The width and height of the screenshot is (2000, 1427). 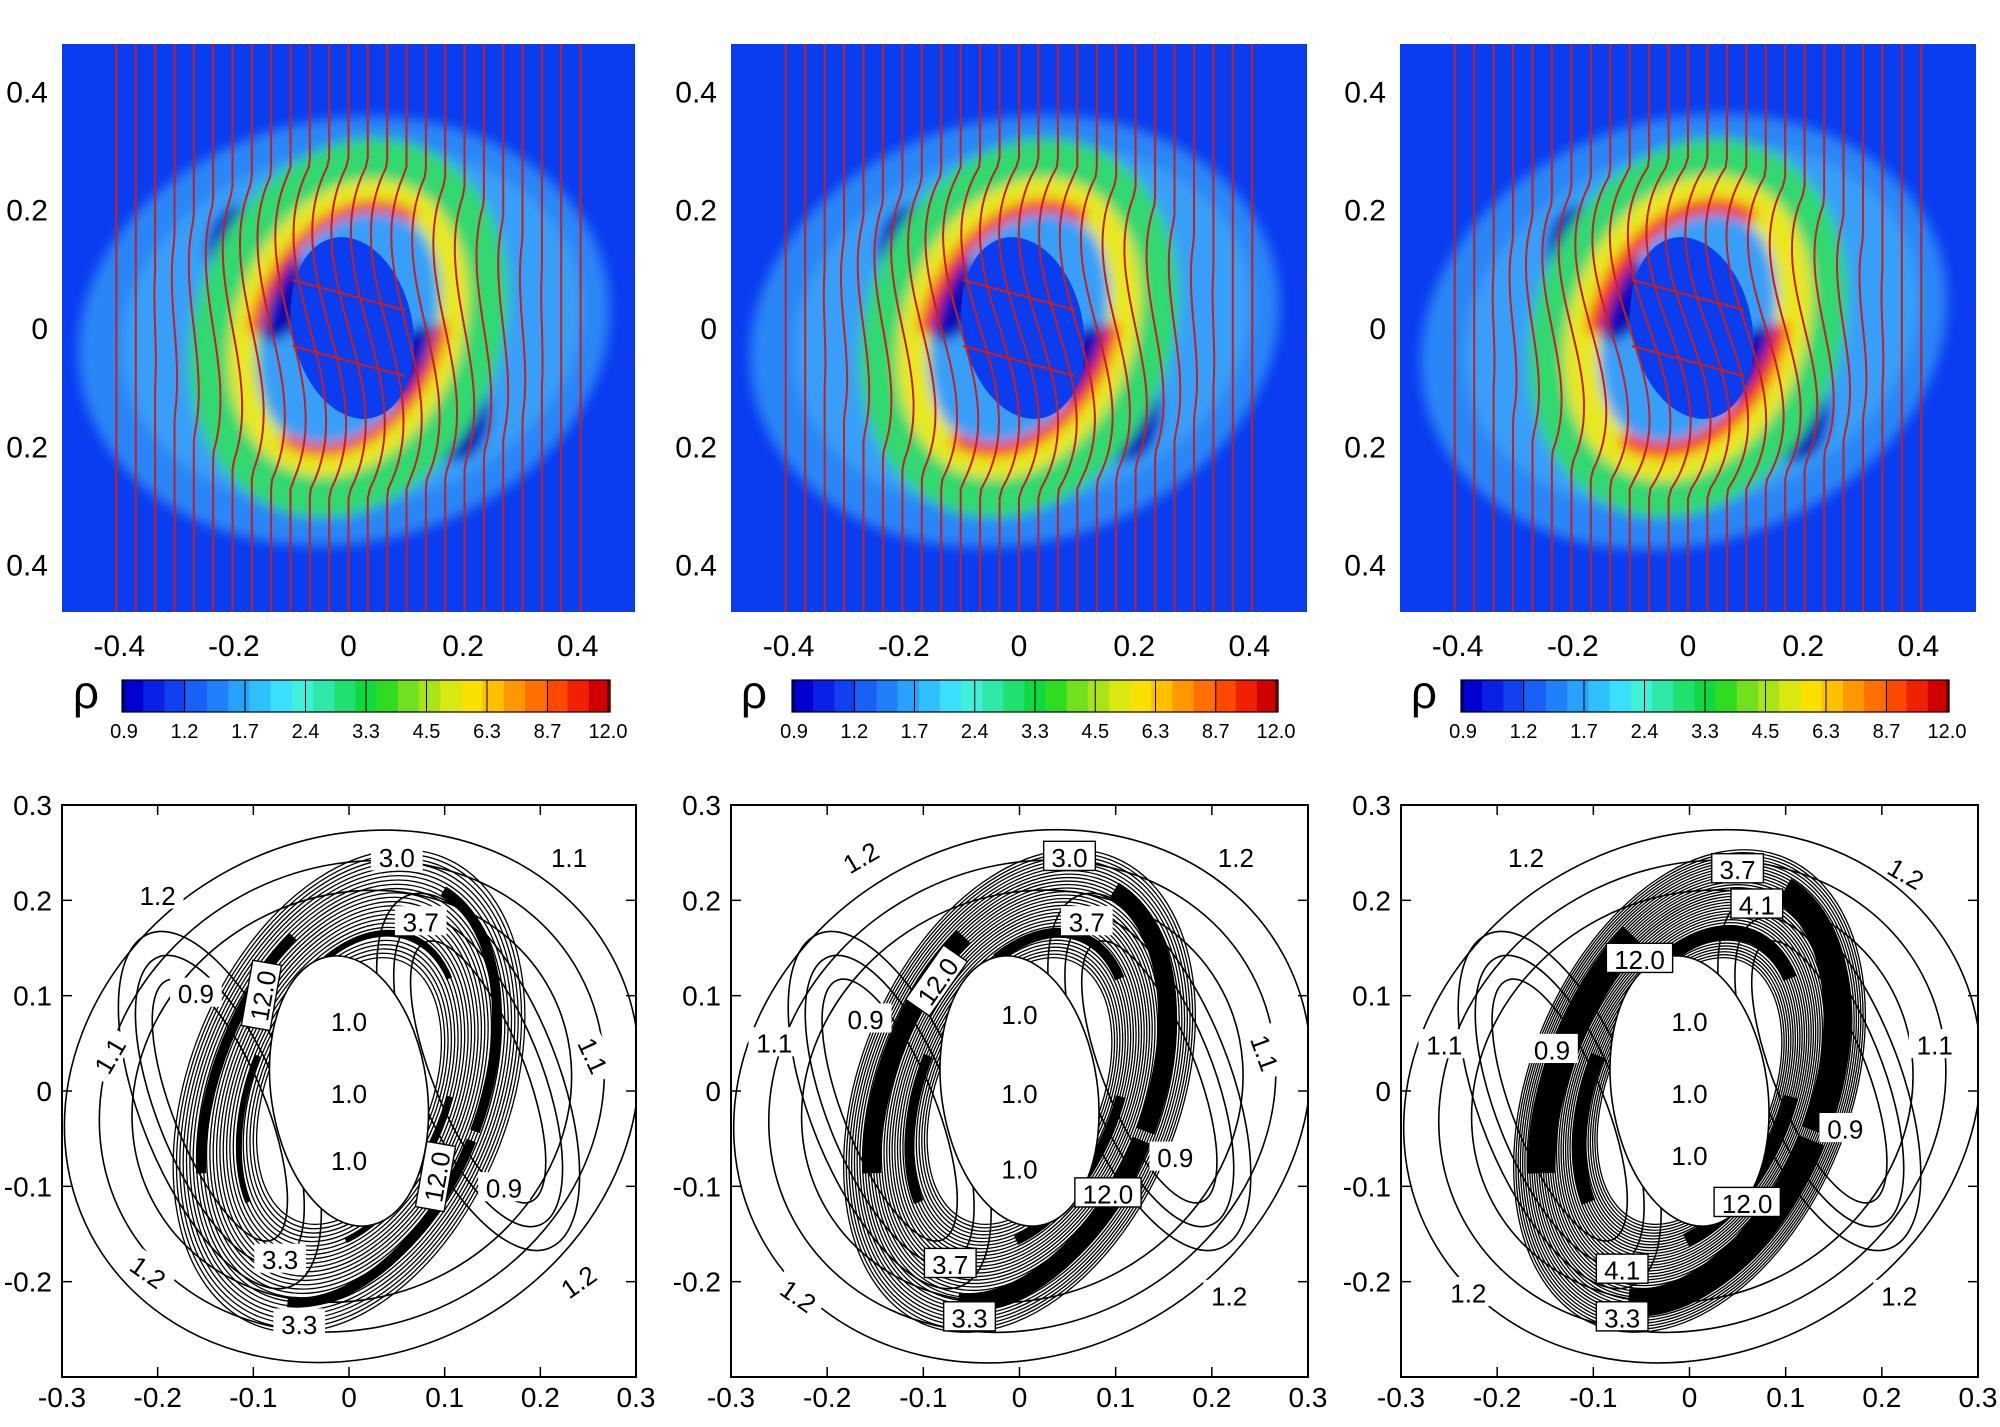 I want to click on x-tick-label: 0.1, so click(x=1785, y=1397).